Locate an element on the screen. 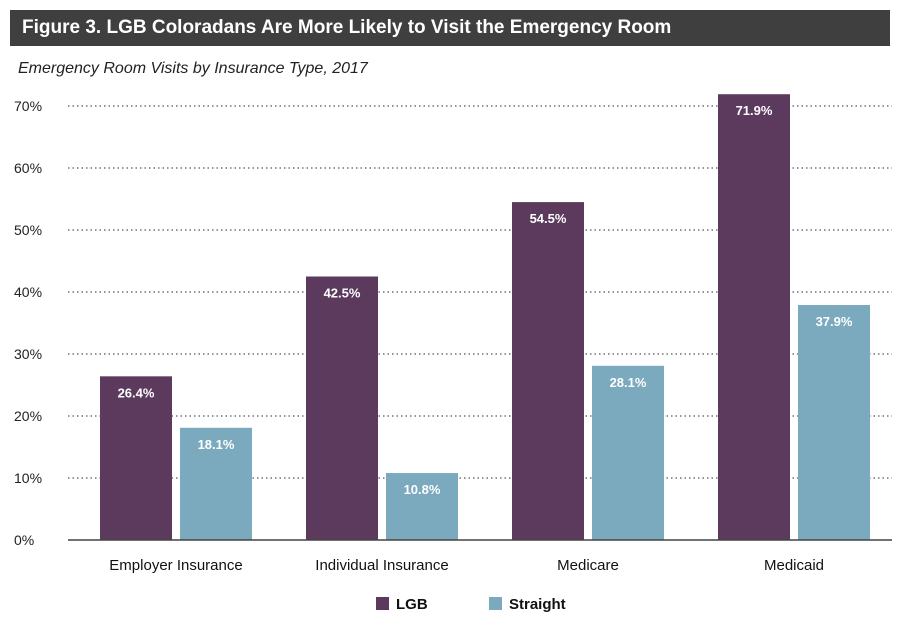  y-tick-label: 70% is located at coordinates (28, 106).